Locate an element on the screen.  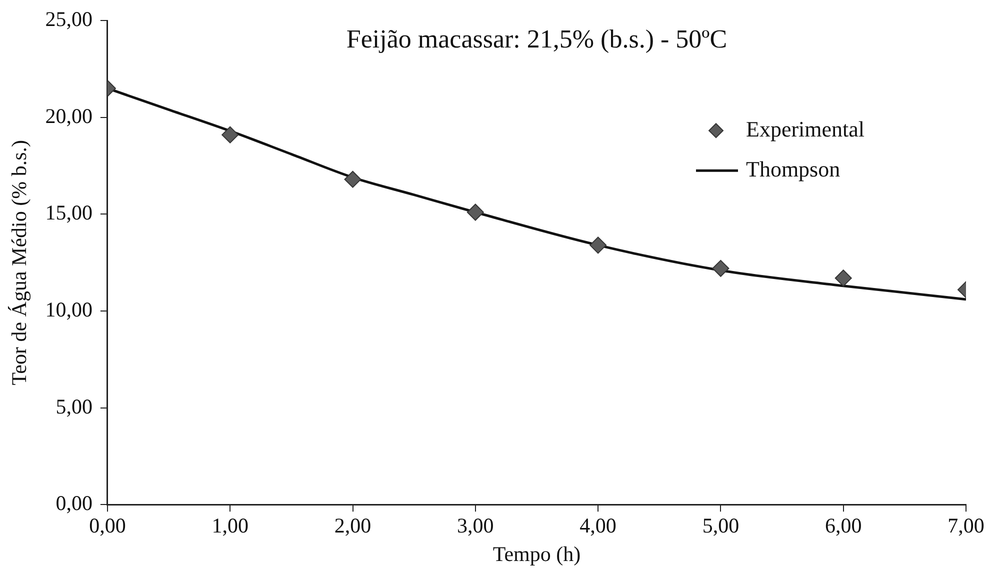
x-tick-label: 0,00 is located at coordinates (107, 526).